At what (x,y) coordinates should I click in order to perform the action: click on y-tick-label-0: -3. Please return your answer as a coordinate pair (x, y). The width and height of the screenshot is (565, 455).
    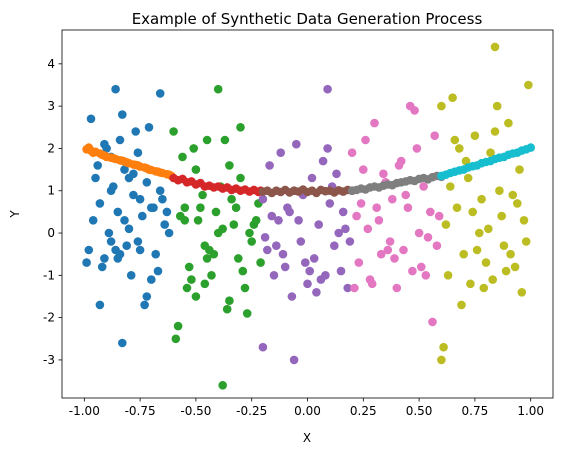
    Looking at the image, I should click on (49, 360).